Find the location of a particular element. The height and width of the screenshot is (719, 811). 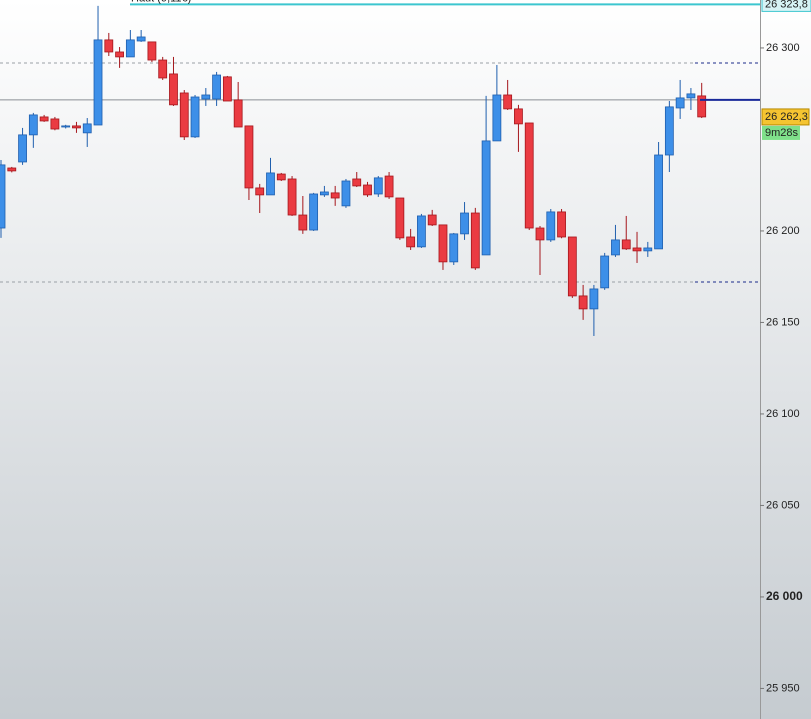

last-price-label: 26 262,3 is located at coordinates (786, 117).